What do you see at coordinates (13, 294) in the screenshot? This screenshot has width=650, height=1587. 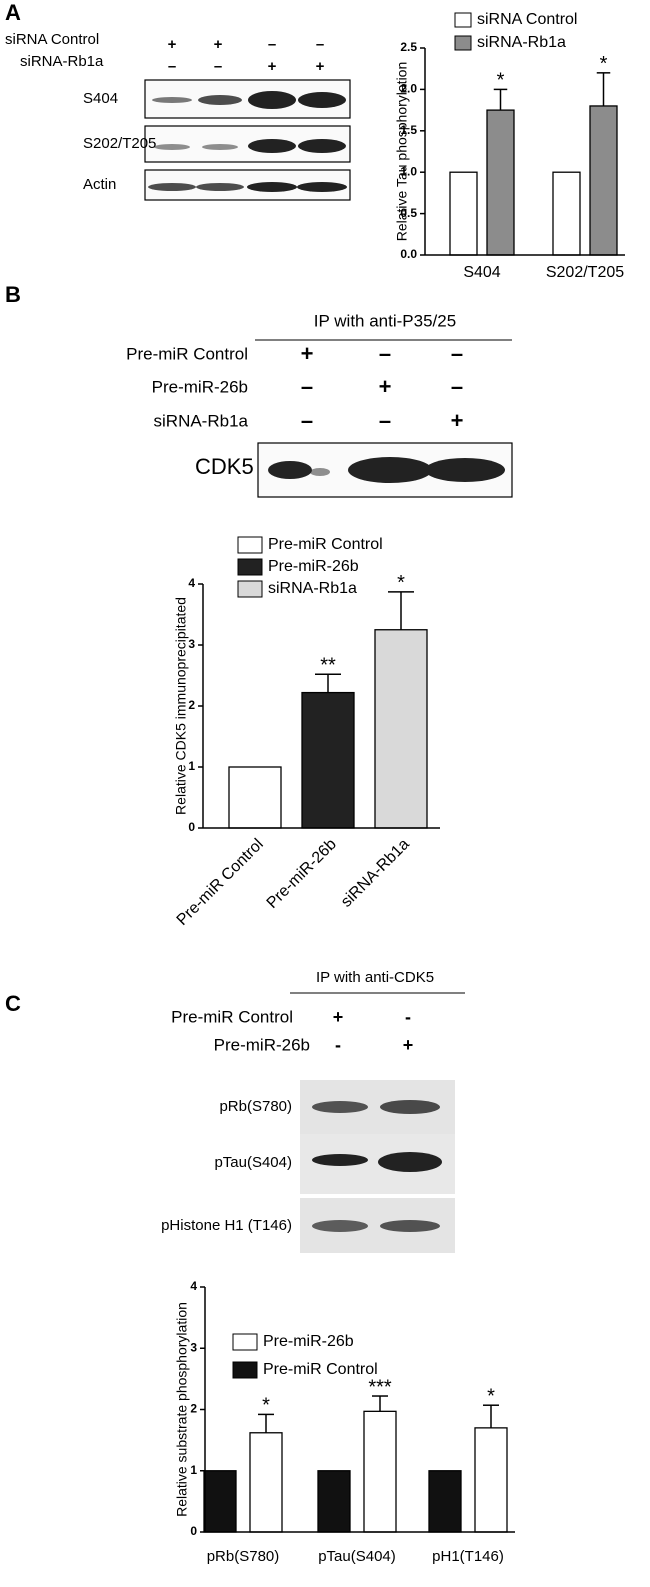 I see `panel-label: B` at bounding box center [13, 294].